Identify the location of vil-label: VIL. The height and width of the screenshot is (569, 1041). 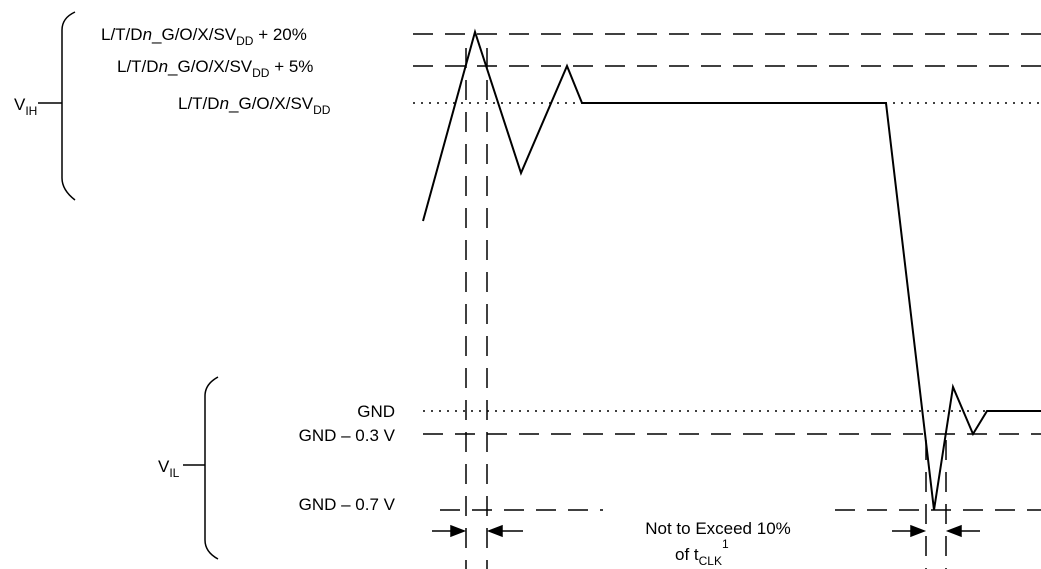
(169, 468).